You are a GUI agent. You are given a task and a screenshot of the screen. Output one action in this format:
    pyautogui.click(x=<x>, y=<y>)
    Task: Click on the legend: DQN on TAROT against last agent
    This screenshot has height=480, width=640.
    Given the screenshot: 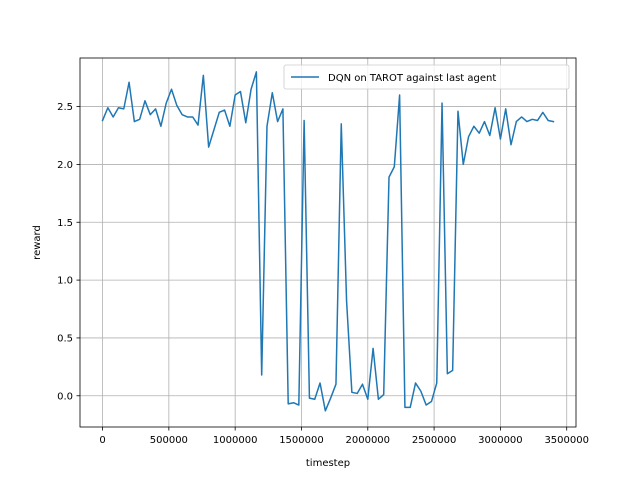 What is the action you would take?
    pyautogui.click(x=426, y=77)
    